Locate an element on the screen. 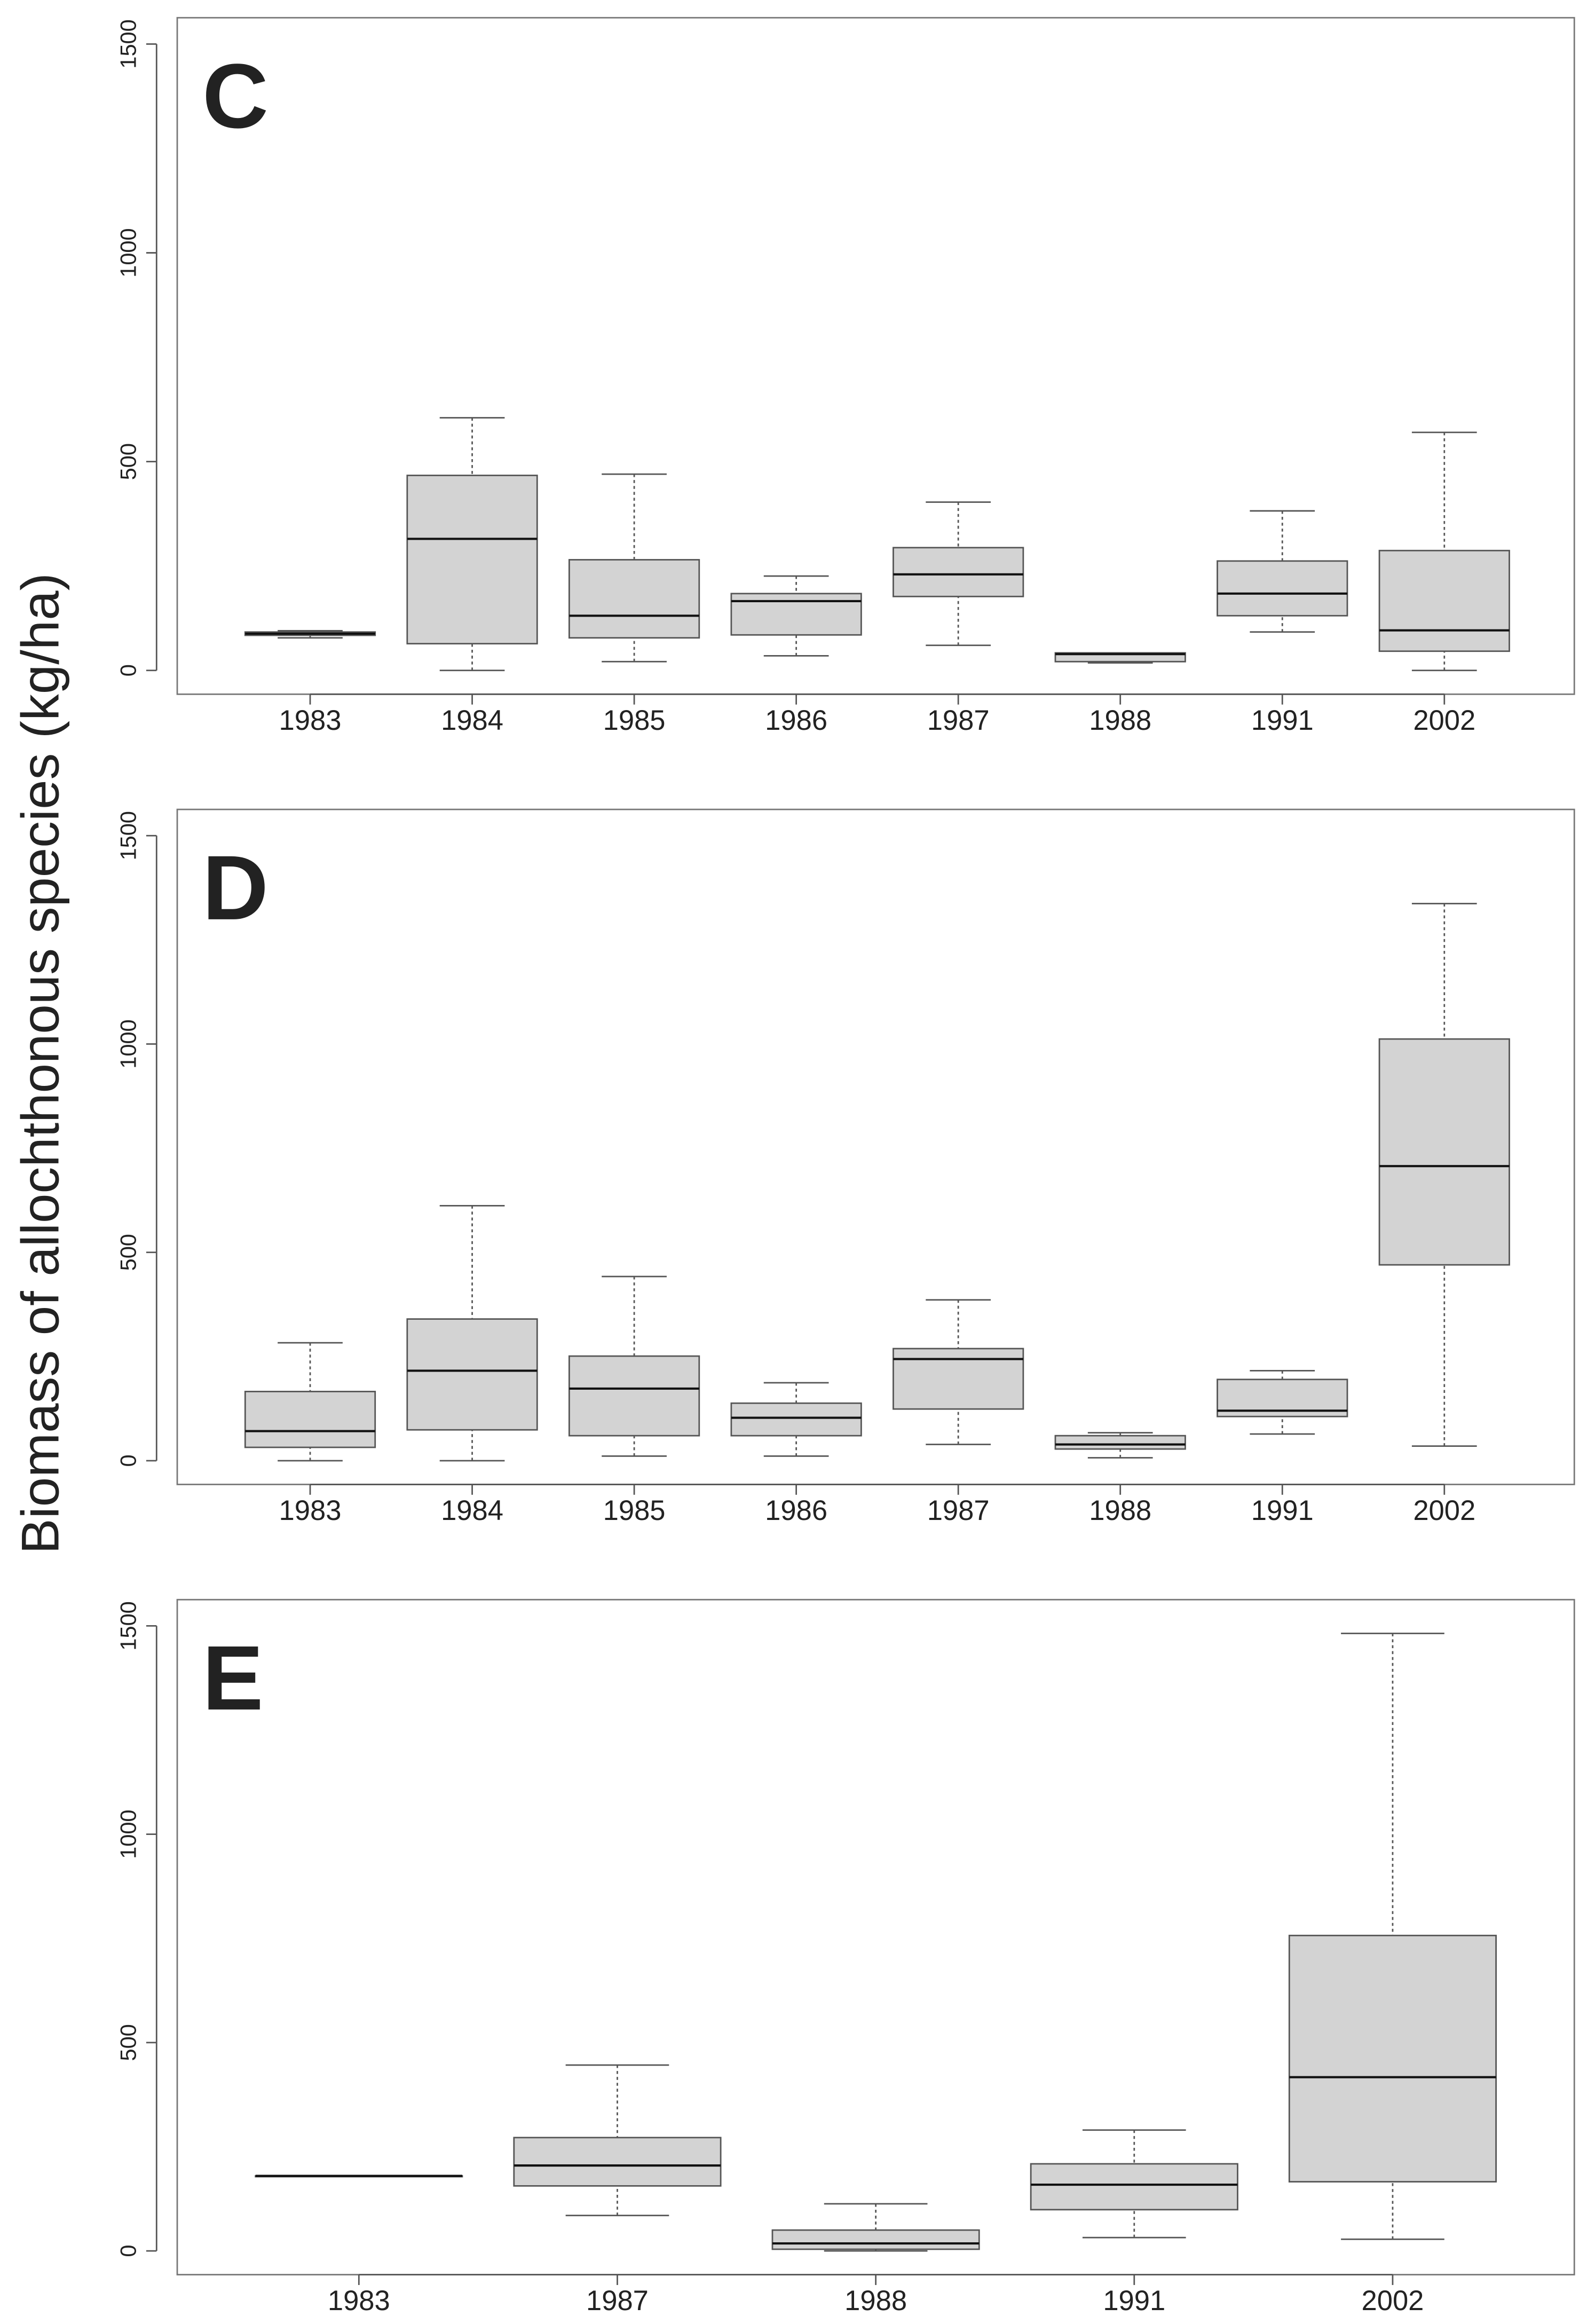 This screenshot has height=2324, width=1595. panel-label: C is located at coordinates (235, 96).